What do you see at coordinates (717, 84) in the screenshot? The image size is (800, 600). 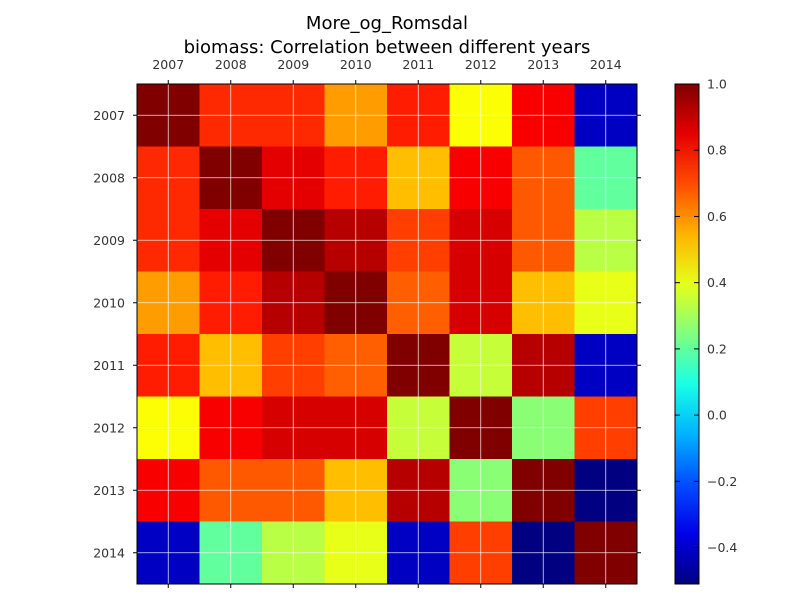 I see `colorbar-tick-label: 1.0` at bounding box center [717, 84].